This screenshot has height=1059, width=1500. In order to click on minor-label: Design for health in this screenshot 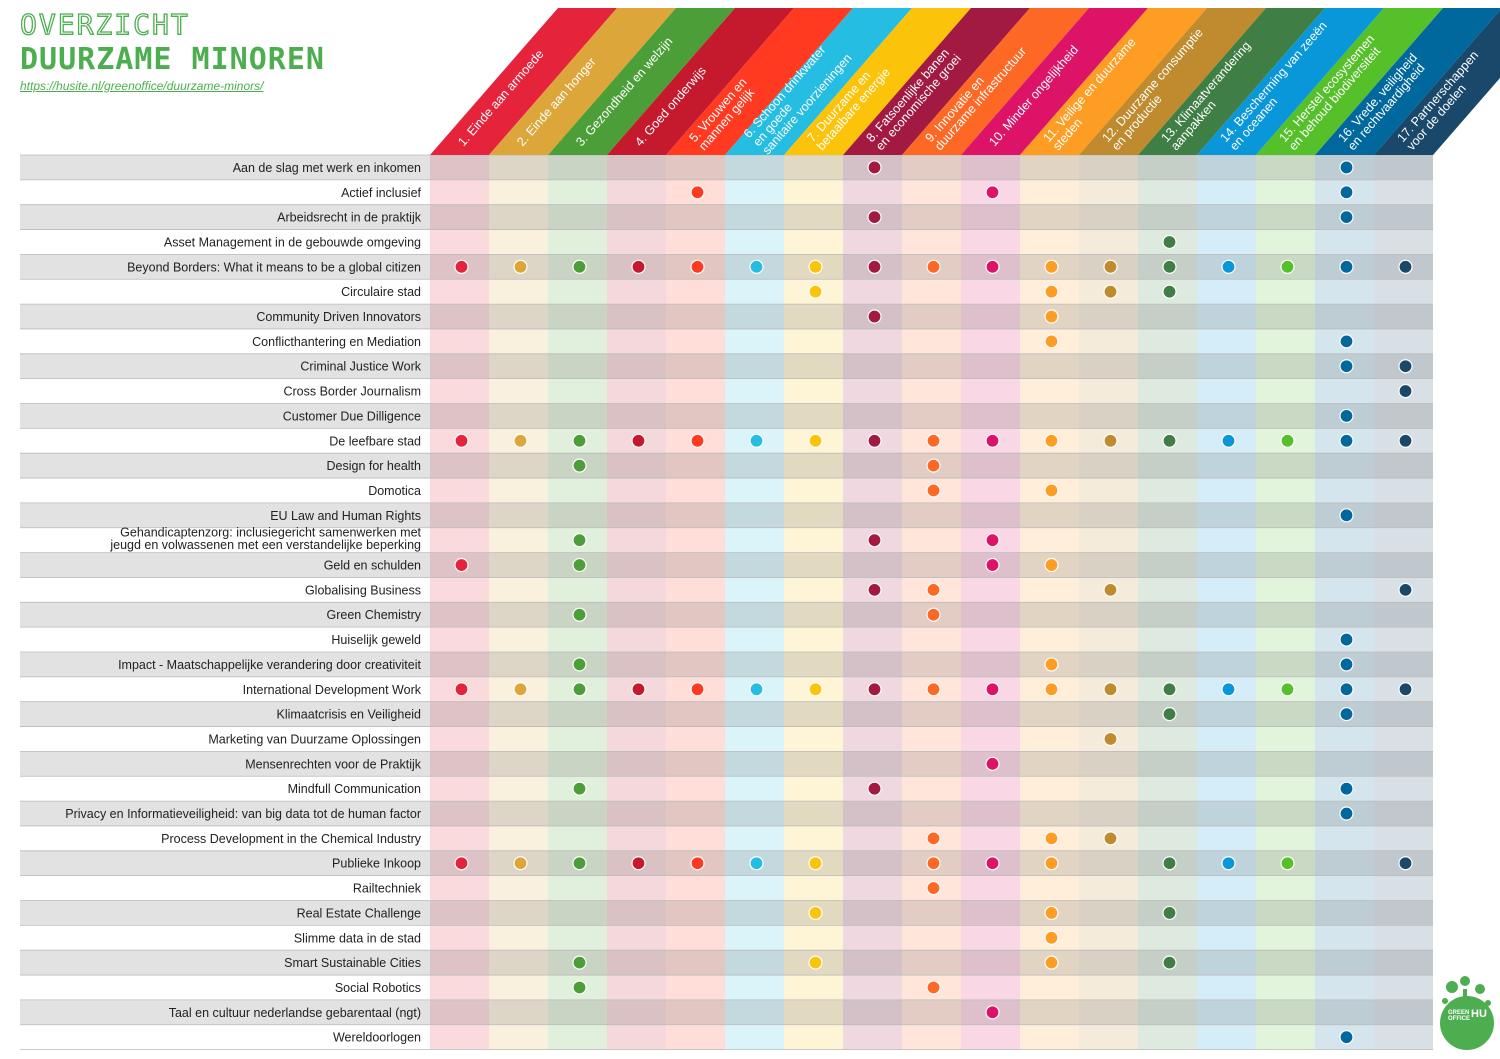, I will do `click(373, 466)`.